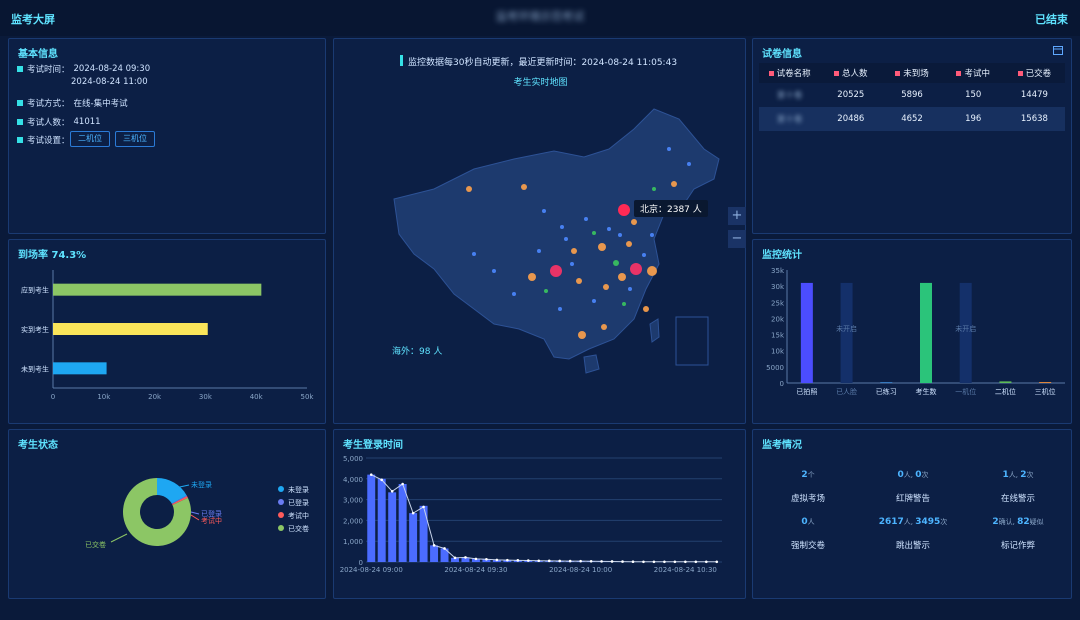 This screenshot has width=1080, height=620. I want to click on exam-status: 已结束, so click(1051, 19).